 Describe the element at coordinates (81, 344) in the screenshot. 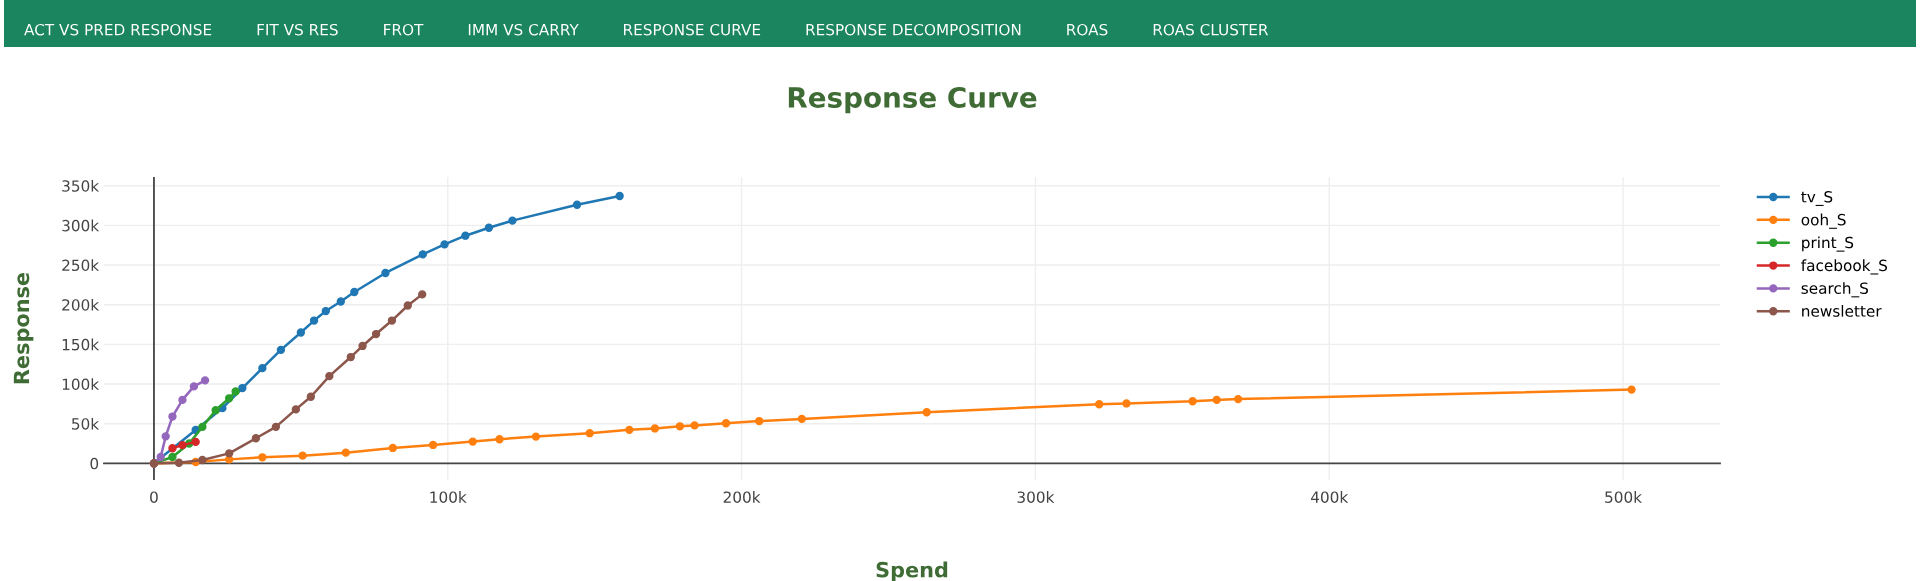

I see `y-tick-label: 150k` at that location.